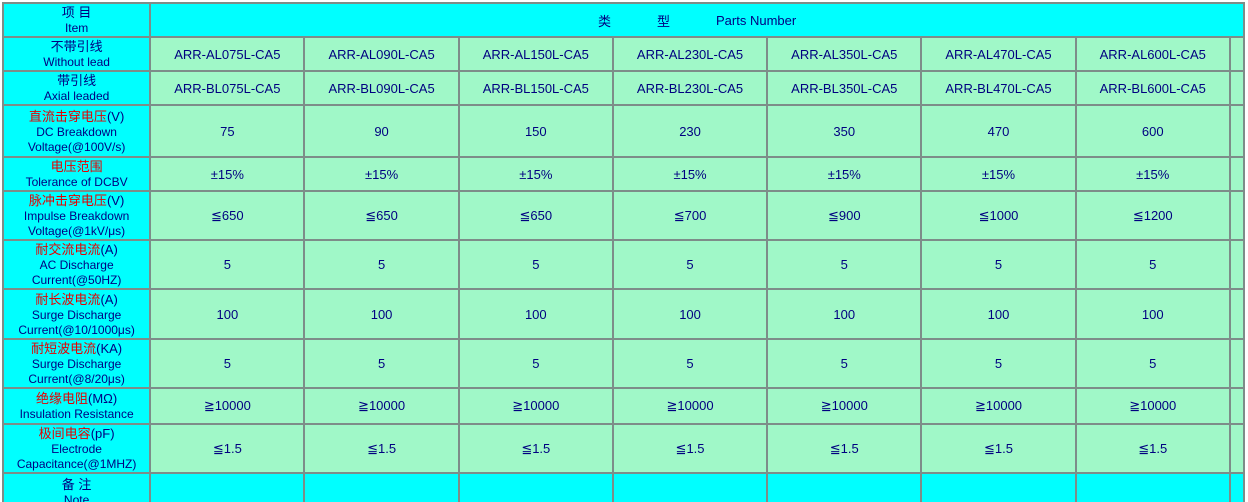  I want to click on row-label-cn: 绝缘电阻, so click(61, 398).